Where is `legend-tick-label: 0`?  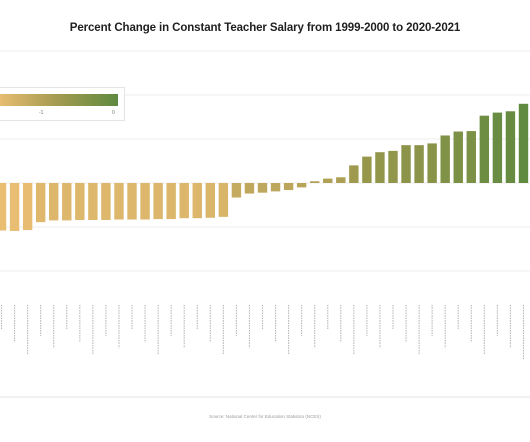
legend-tick-label: 0 is located at coordinates (113, 113).